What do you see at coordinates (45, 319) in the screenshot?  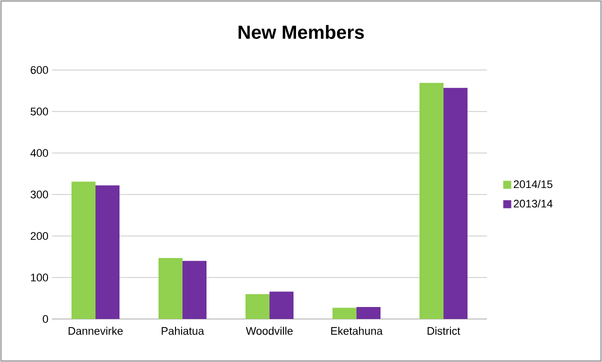 I see `y-tick-label: 0` at bounding box center [45, 319].